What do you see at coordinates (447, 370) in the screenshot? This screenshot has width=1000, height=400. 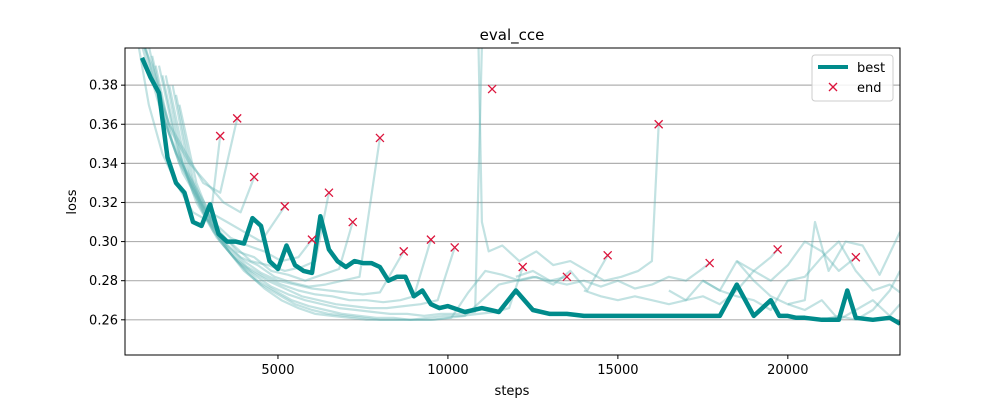 I see `x-tick-label: 10000` at bounding box center [447, 370].